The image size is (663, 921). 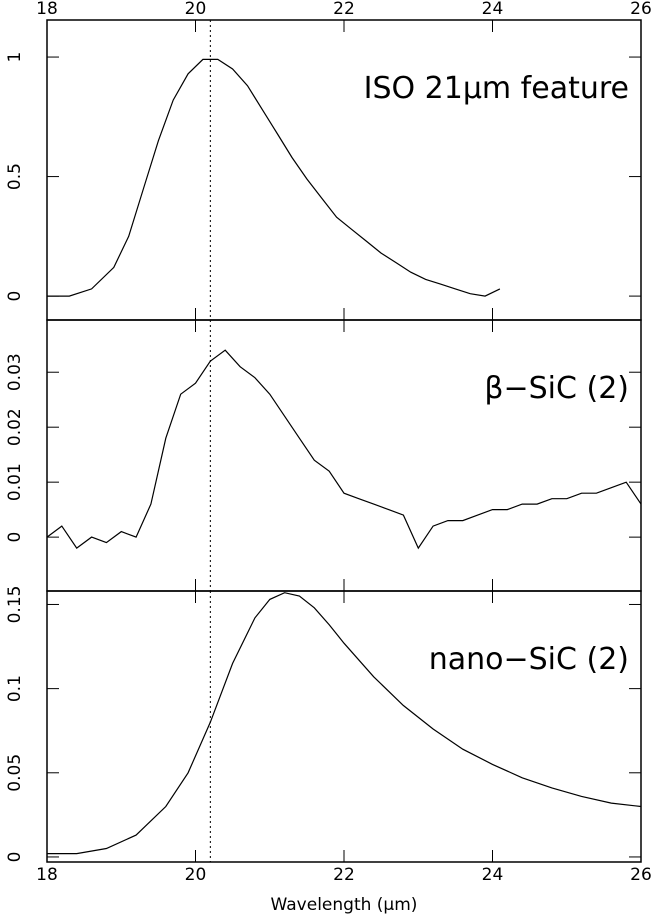 I want to click on y-tick-label: 0.03, so click(x=15, y=372).